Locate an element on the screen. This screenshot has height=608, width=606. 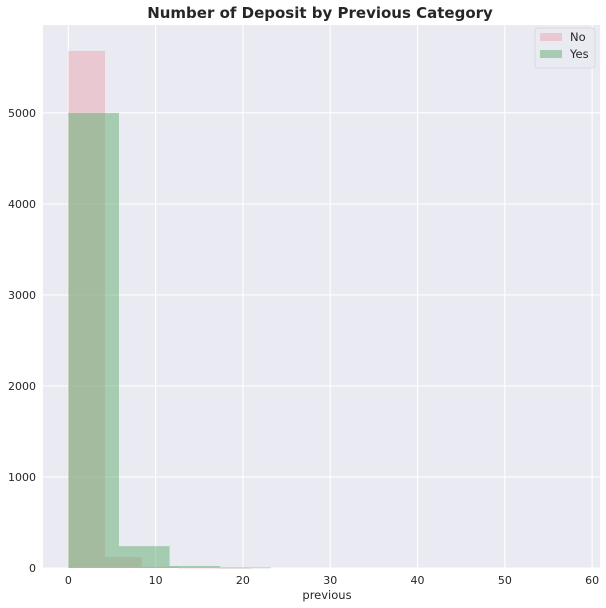
x-tick-label: 0 is located at coordinates (68, 580).